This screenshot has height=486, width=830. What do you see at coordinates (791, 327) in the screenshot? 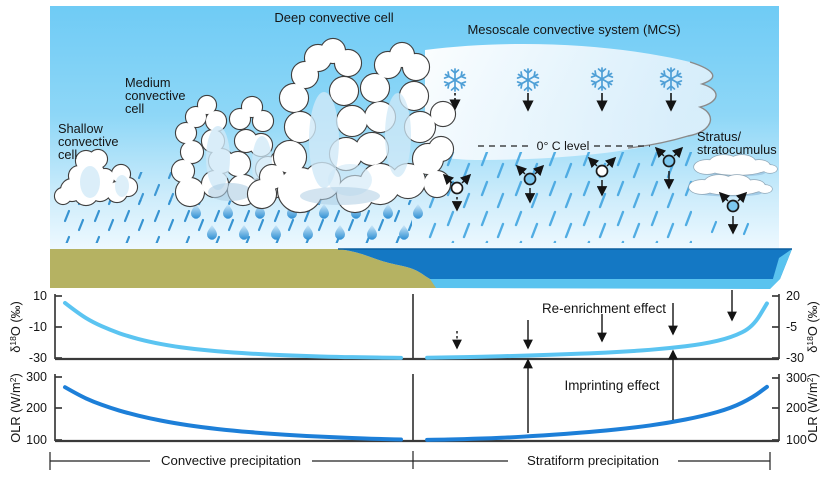
I see `svg-text: -5` at bounding box center [791, 327].